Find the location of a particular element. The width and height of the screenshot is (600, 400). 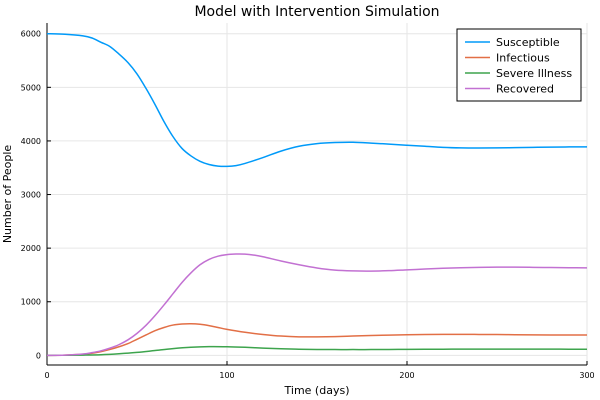

x-tick-label: 0 is located at coordinates (46, 375).